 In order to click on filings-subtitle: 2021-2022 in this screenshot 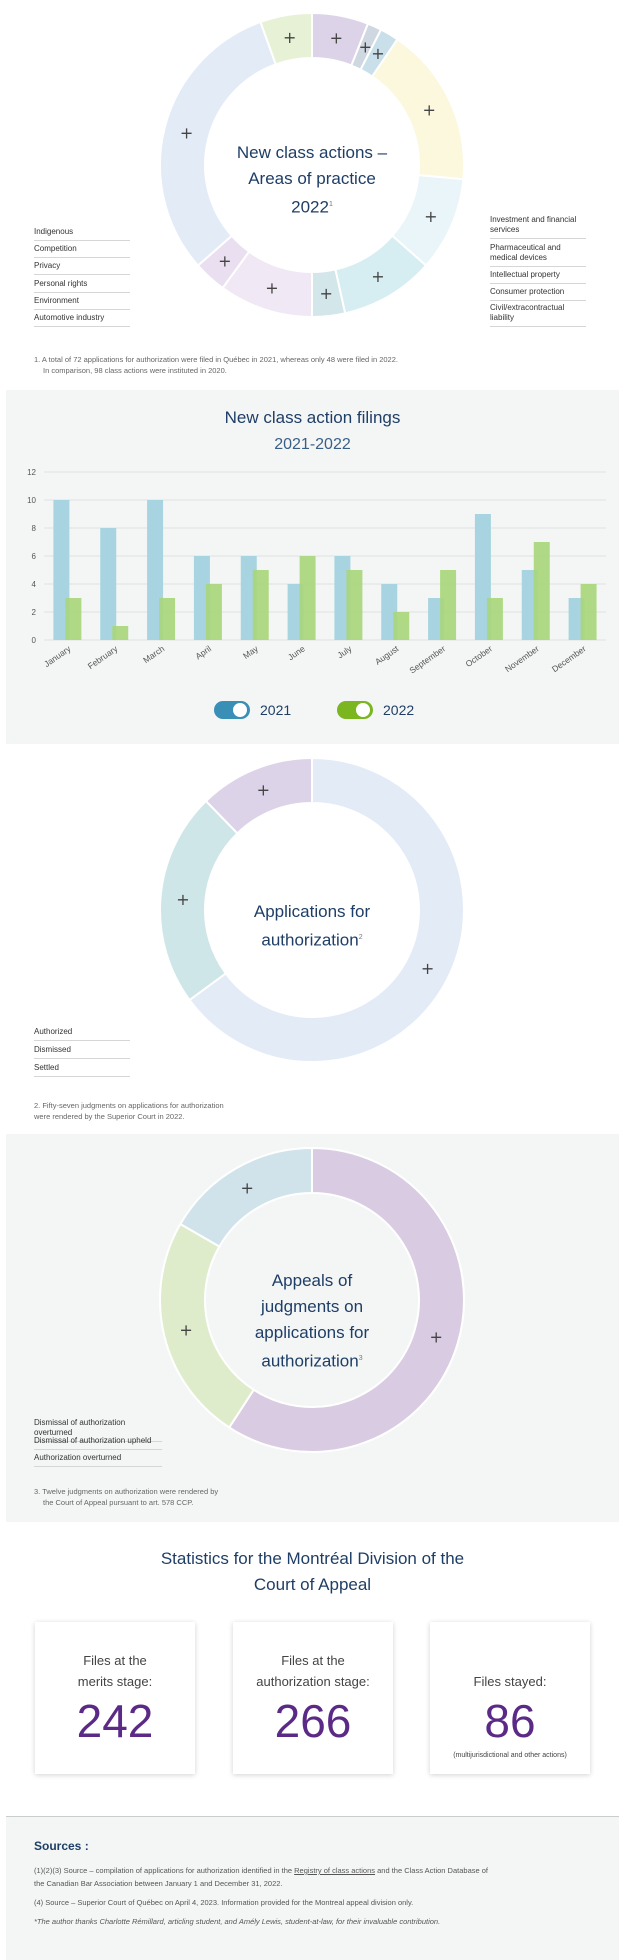, I will do `click(312, 444)`.